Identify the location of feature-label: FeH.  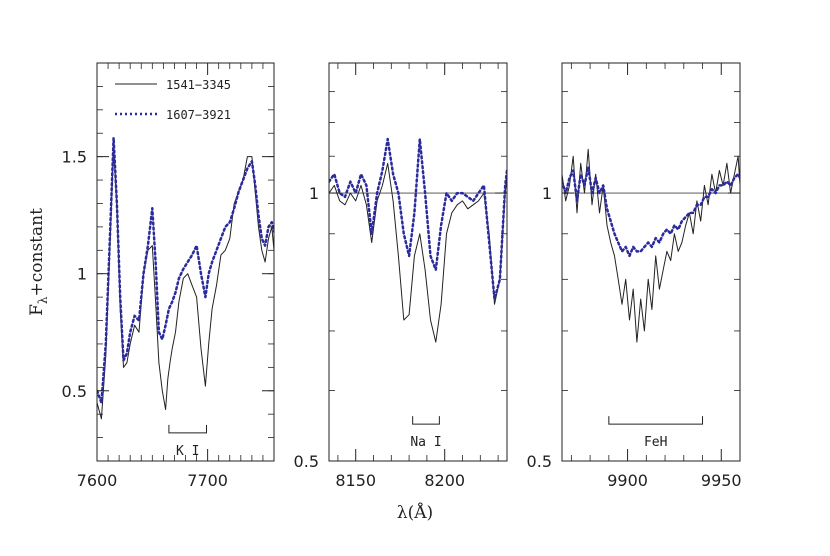
(655, 442).